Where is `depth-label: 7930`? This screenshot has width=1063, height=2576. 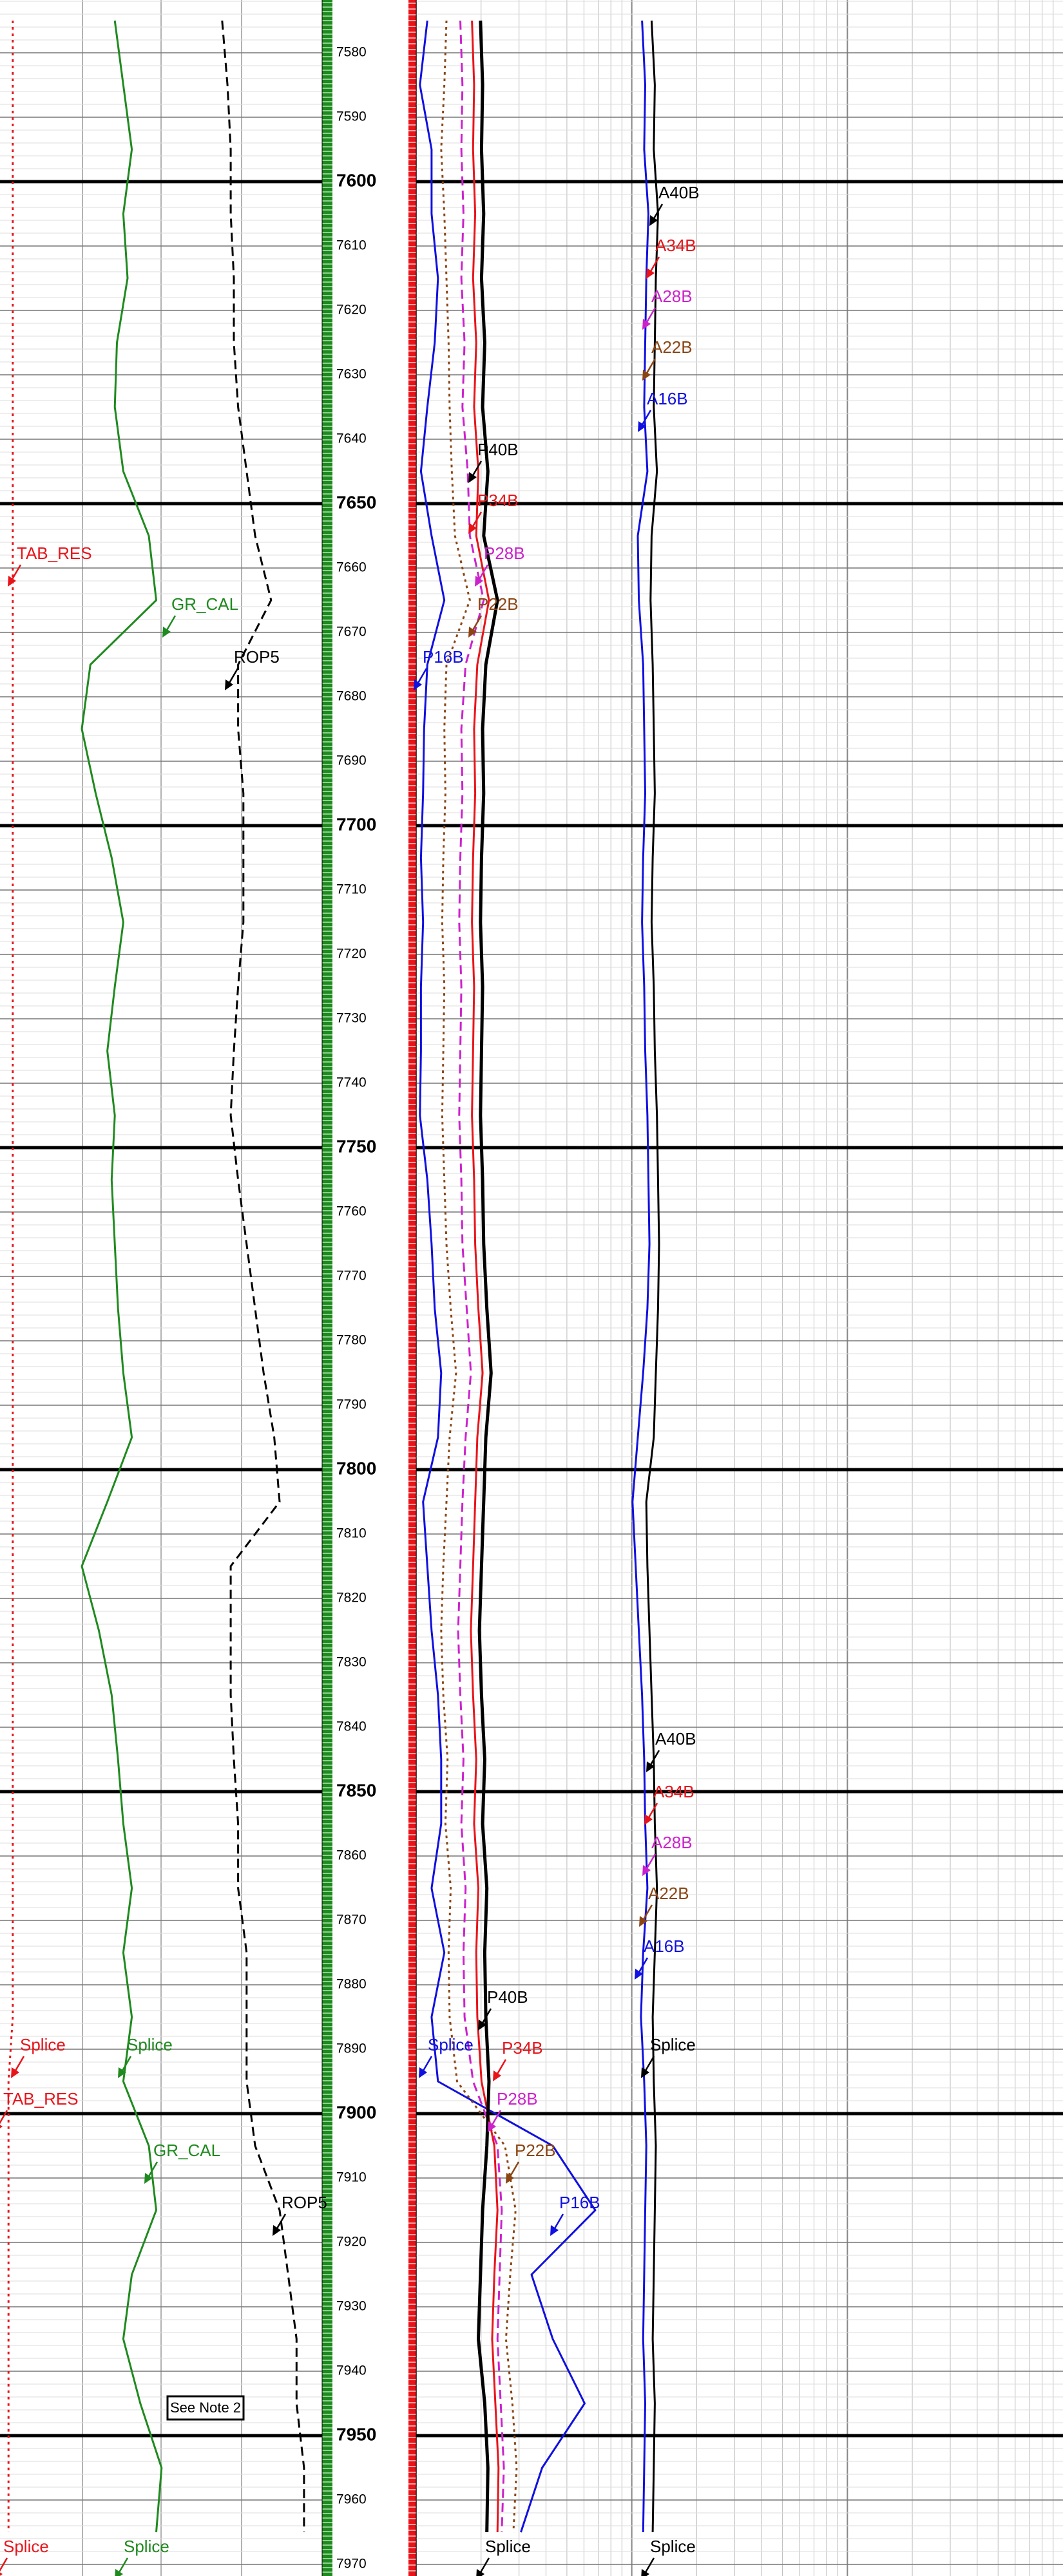 depth-label: 7930 is located at coordinates (351, 2306).